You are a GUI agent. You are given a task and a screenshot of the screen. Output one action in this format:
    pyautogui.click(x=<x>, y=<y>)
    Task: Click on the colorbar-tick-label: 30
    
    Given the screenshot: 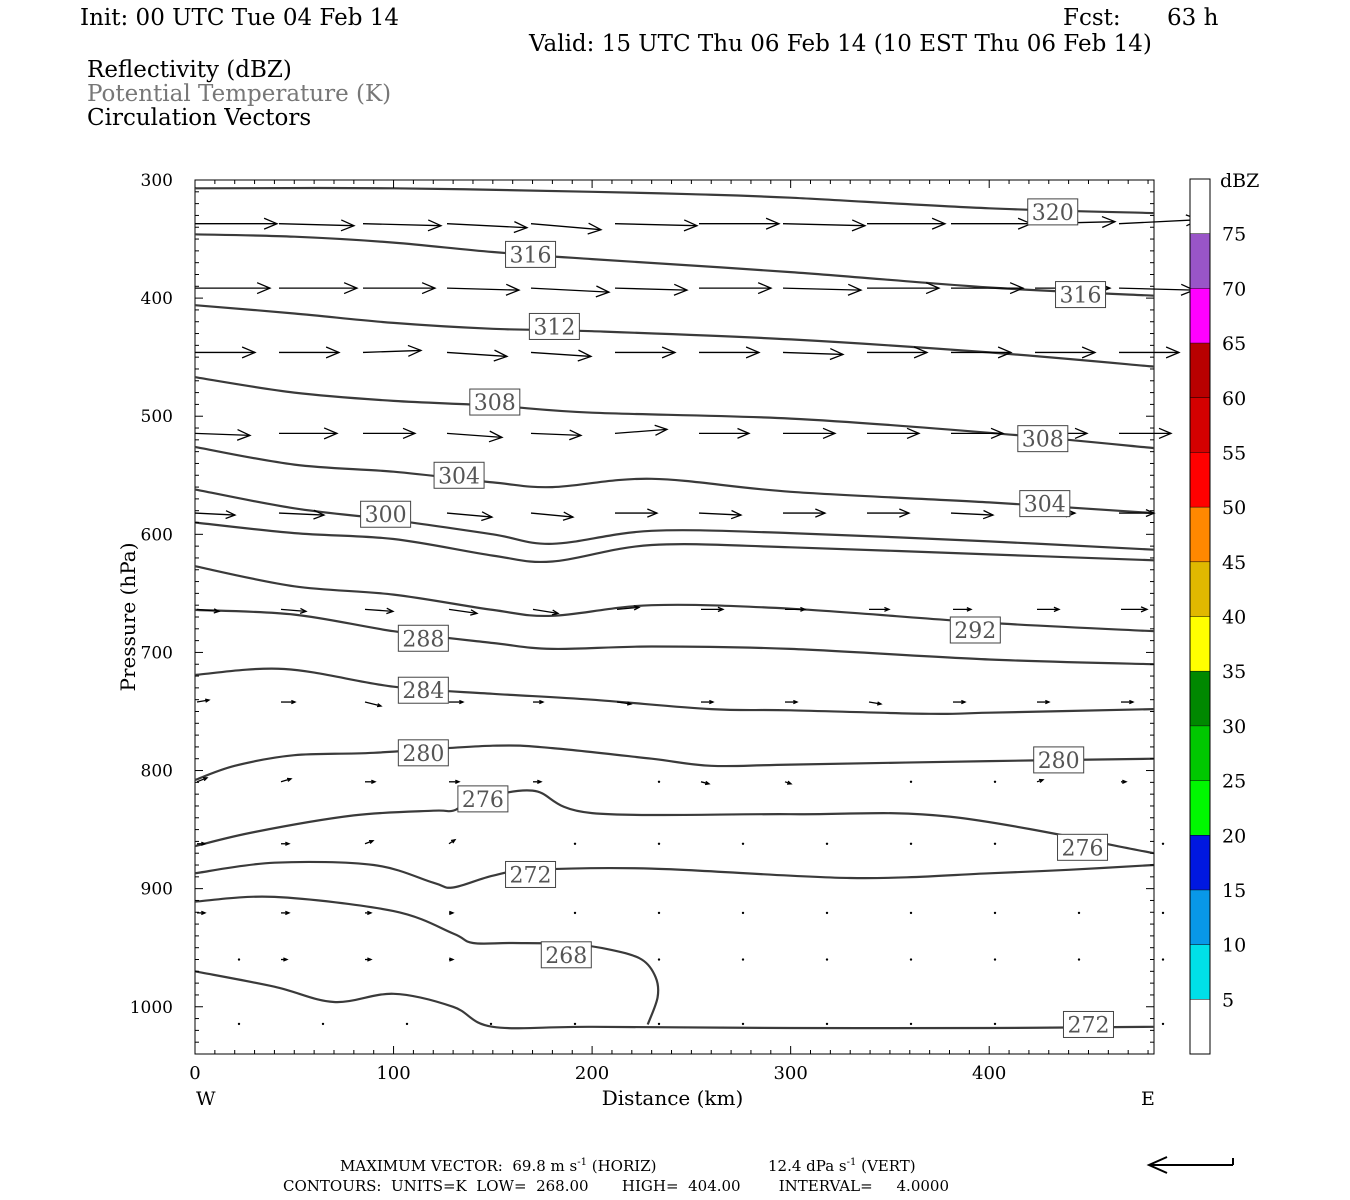 What is the action you would take?
    pyautogui.click(x=1234, y=727)
    